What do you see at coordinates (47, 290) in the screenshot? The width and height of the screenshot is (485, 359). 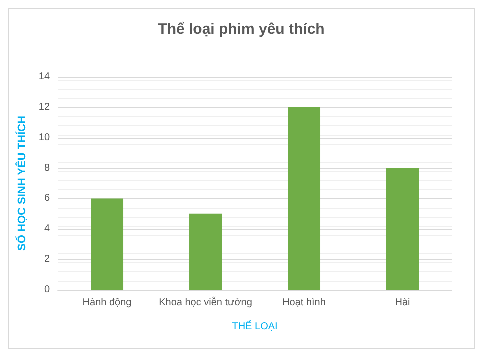 I see `y-tick-label: 0` at bounding box center [47, 290].